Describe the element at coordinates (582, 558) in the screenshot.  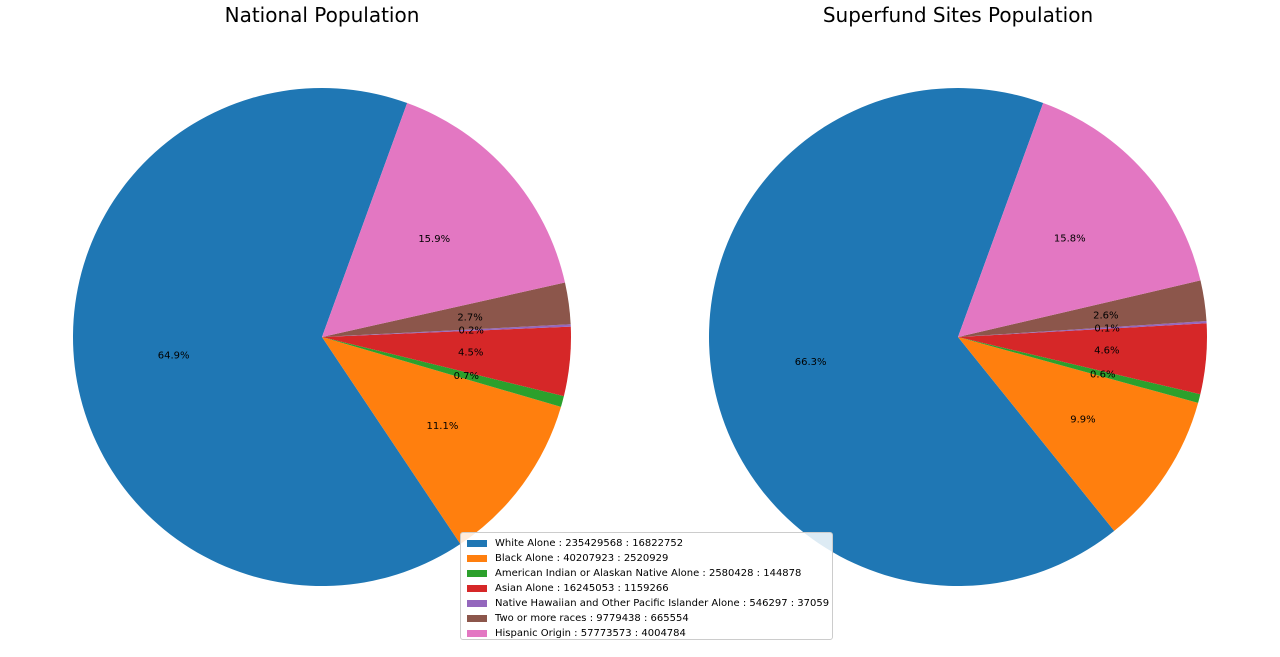
I see `legend-label: Black Alone : 40207923 : 2520929` at that location.